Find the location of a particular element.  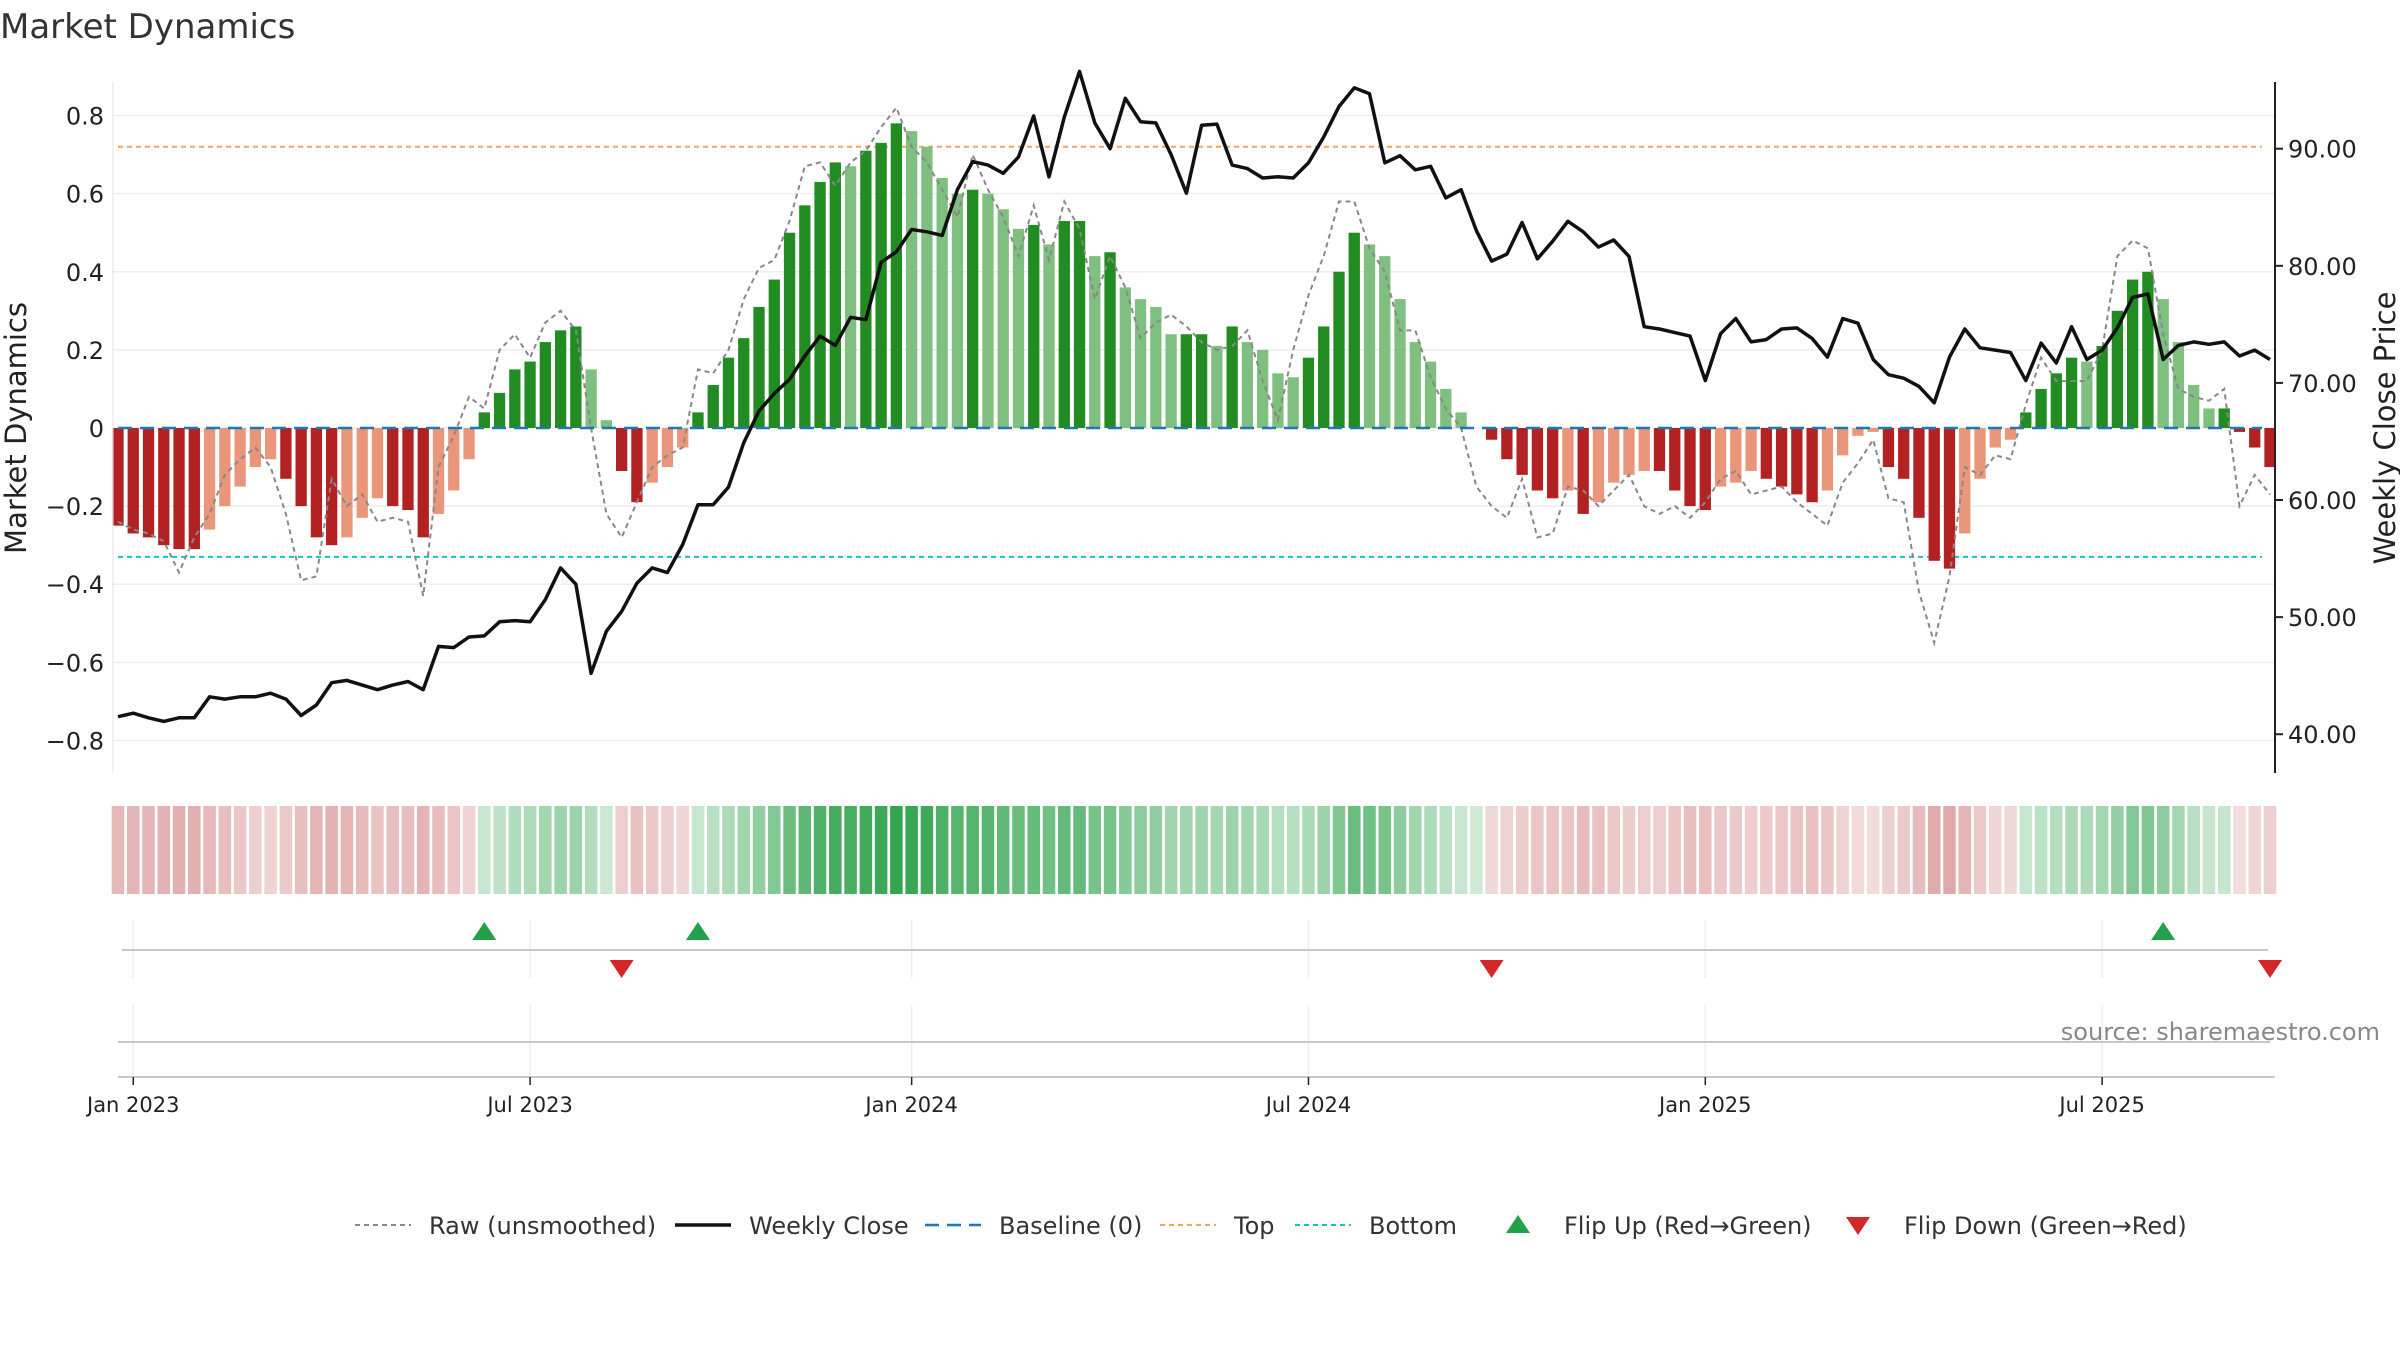

flip-up-marker is located at coordinates (697, 931).